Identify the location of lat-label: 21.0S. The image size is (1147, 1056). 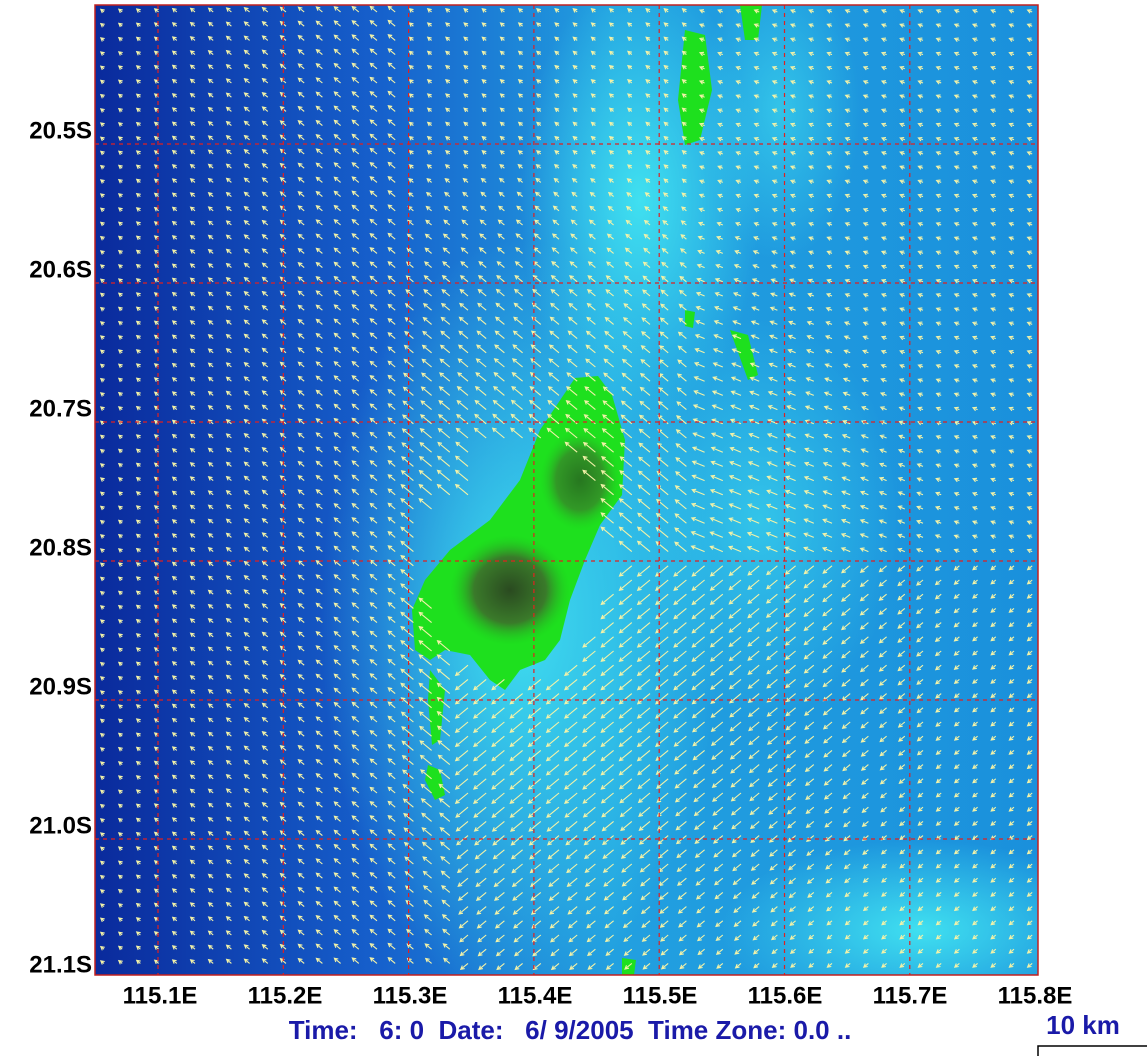
(60, 825).